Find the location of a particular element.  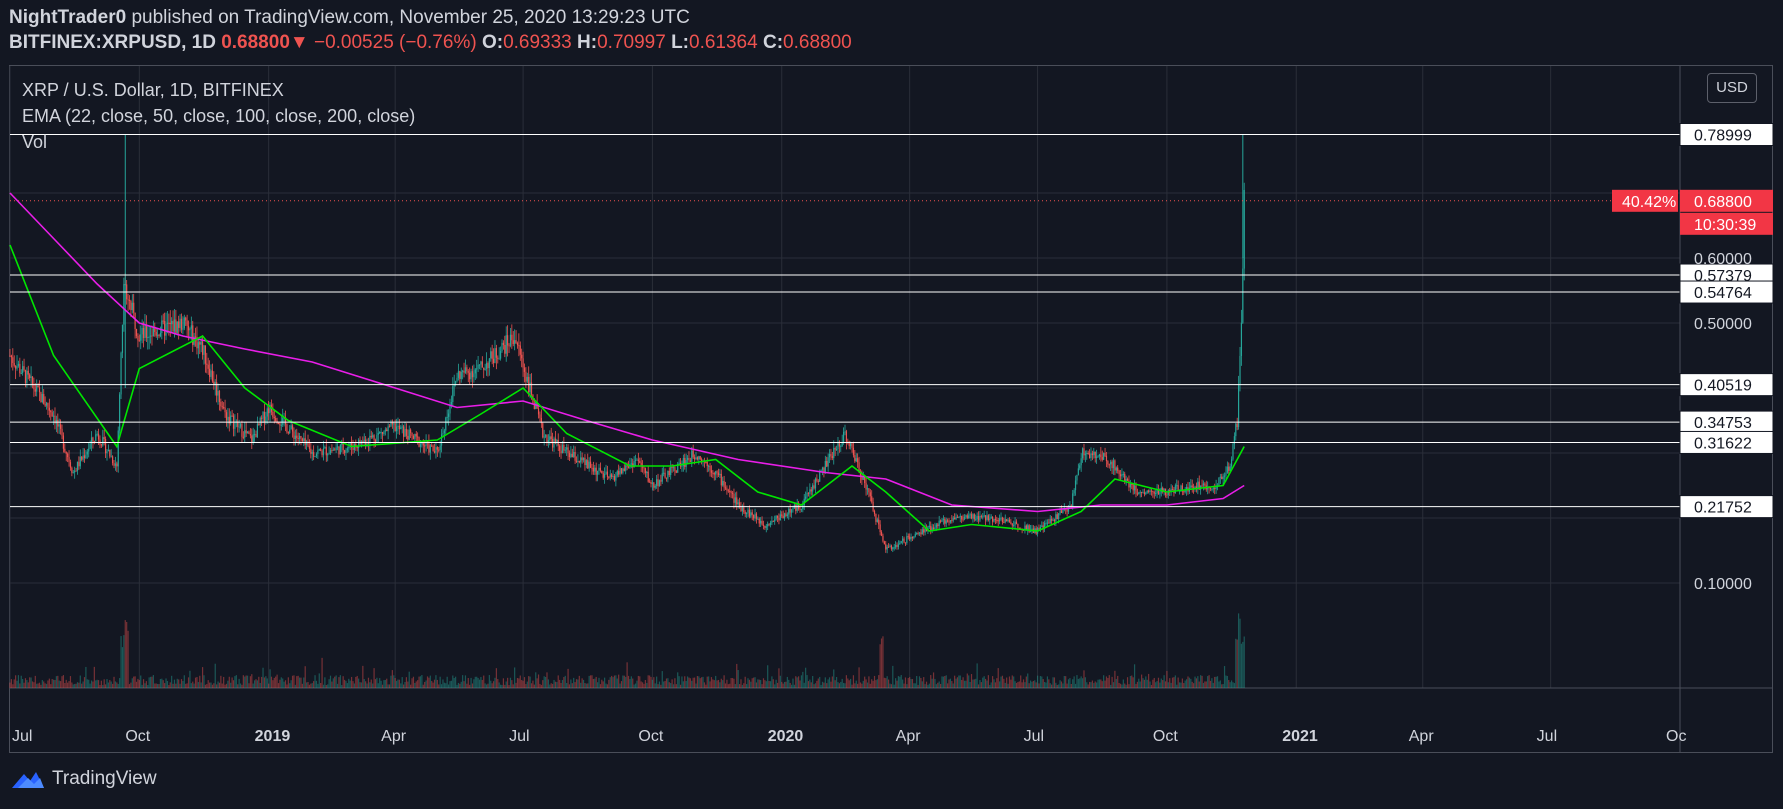

volume-legend: Vol is located at coordinates (35, 142).